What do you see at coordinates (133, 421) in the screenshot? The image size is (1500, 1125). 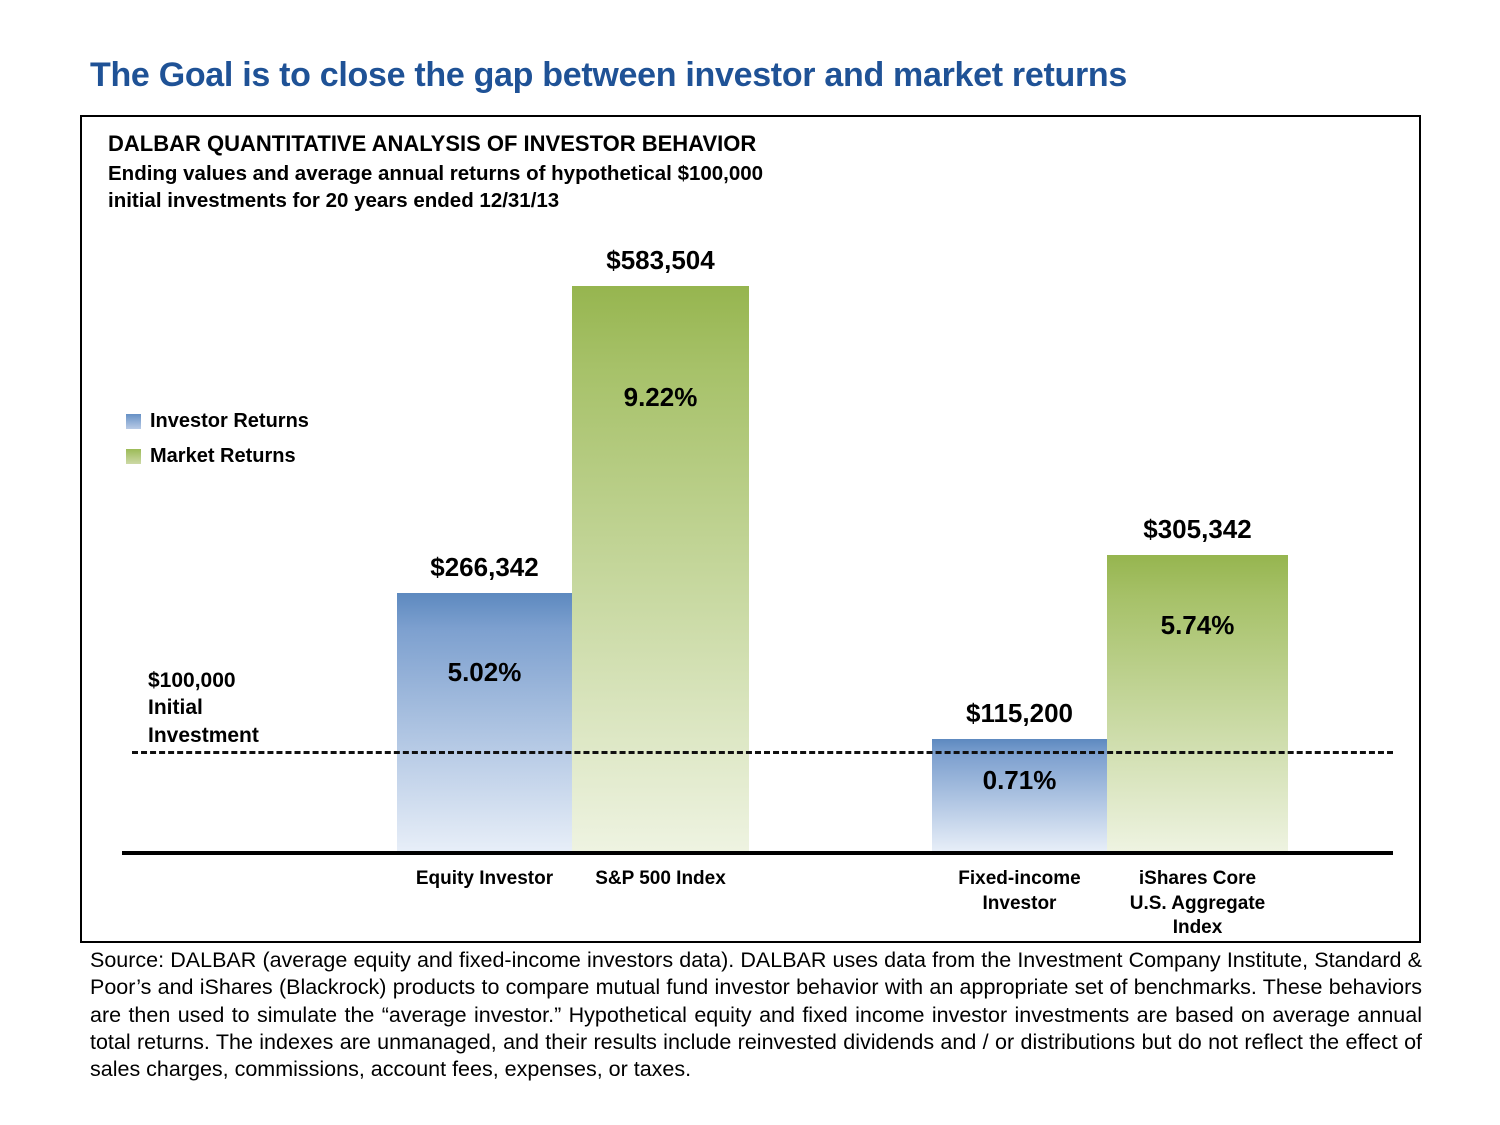 I see `investor-returns-swatch-icon` at bounding box center [133, 421].